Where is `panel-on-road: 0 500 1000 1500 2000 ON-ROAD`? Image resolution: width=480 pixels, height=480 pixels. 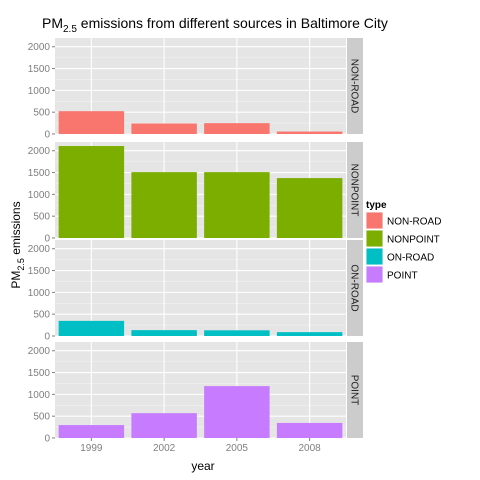
panel-on-road: 0 500 1000 1500 2000 ON-ROAD is located at coordinates (195, 291).